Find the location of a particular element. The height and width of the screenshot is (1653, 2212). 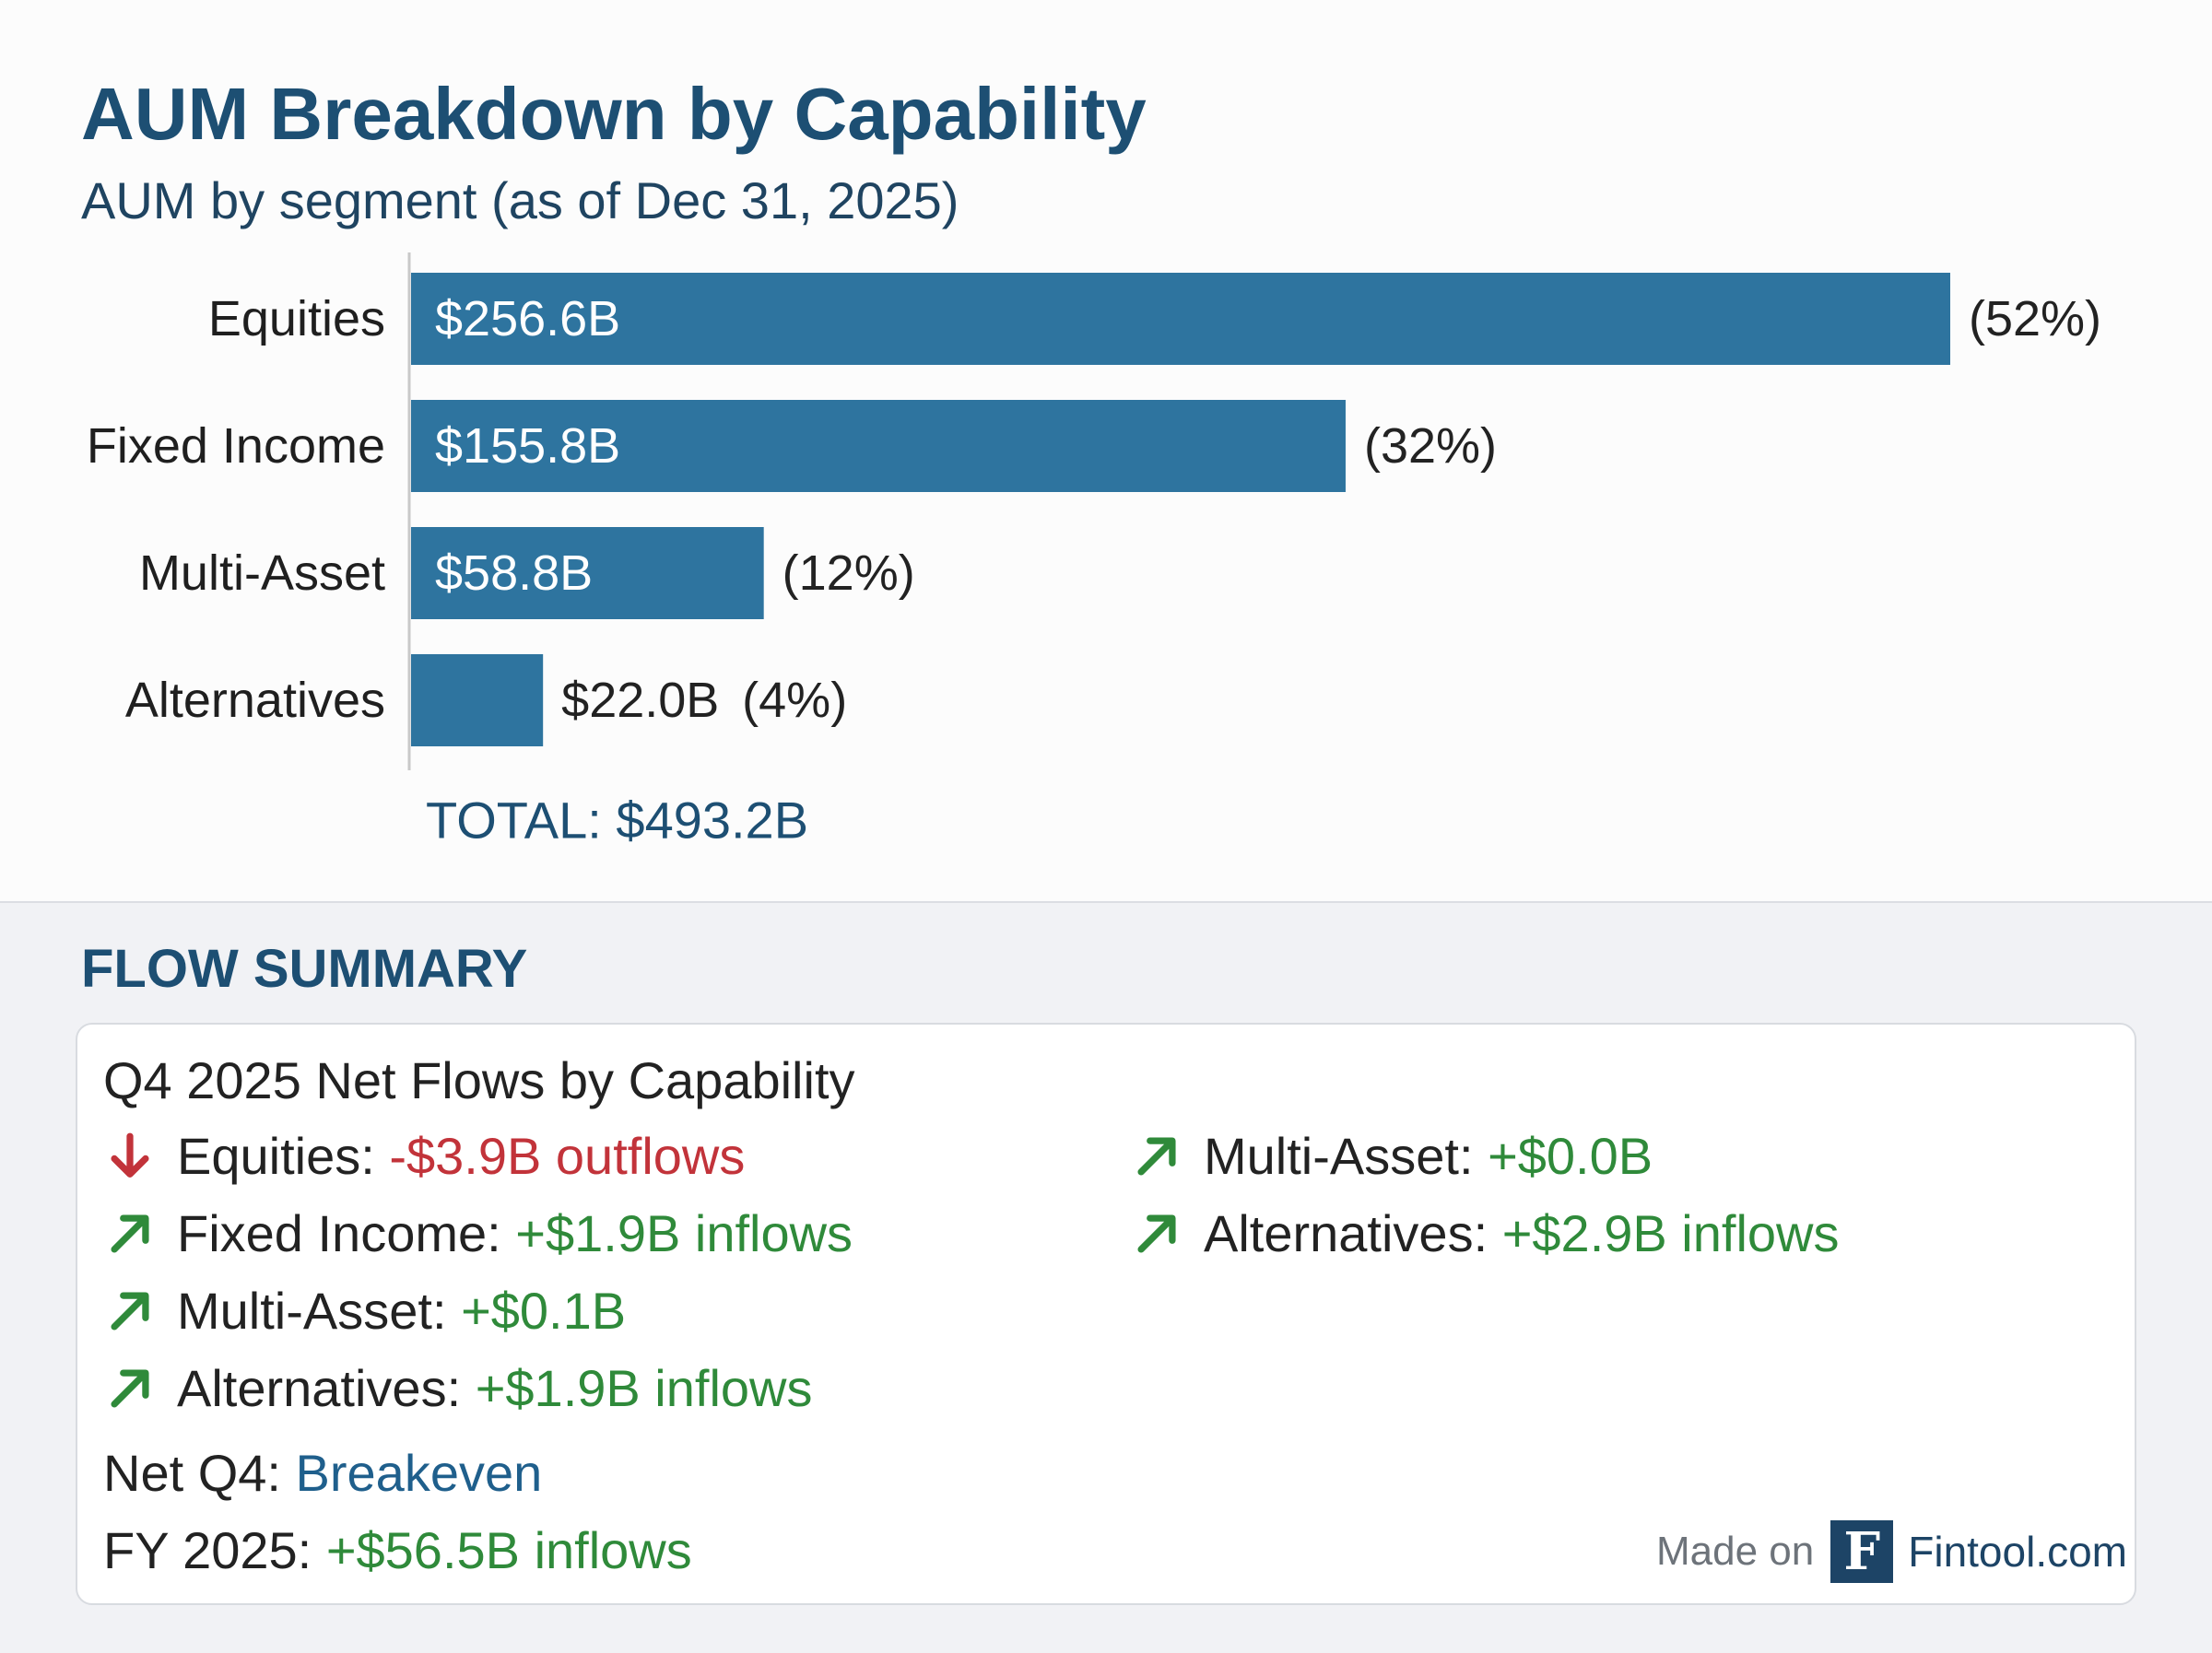

fy-value: +$56.5B inflows is located at coordinates (508, 1550).